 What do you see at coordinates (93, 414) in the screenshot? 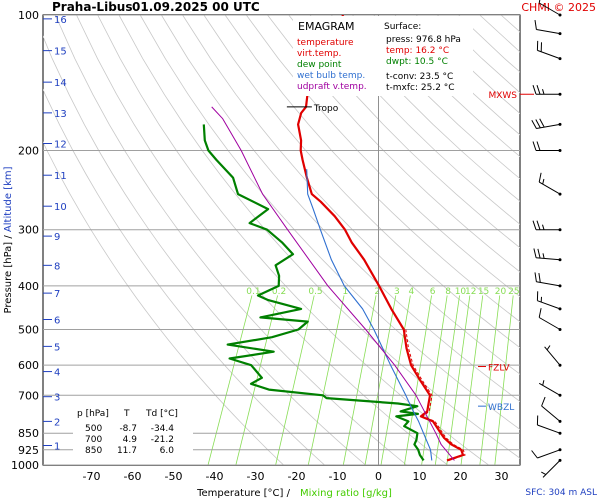
I see `table-header-p: p [hPa]` at bounding box center [93, 414].